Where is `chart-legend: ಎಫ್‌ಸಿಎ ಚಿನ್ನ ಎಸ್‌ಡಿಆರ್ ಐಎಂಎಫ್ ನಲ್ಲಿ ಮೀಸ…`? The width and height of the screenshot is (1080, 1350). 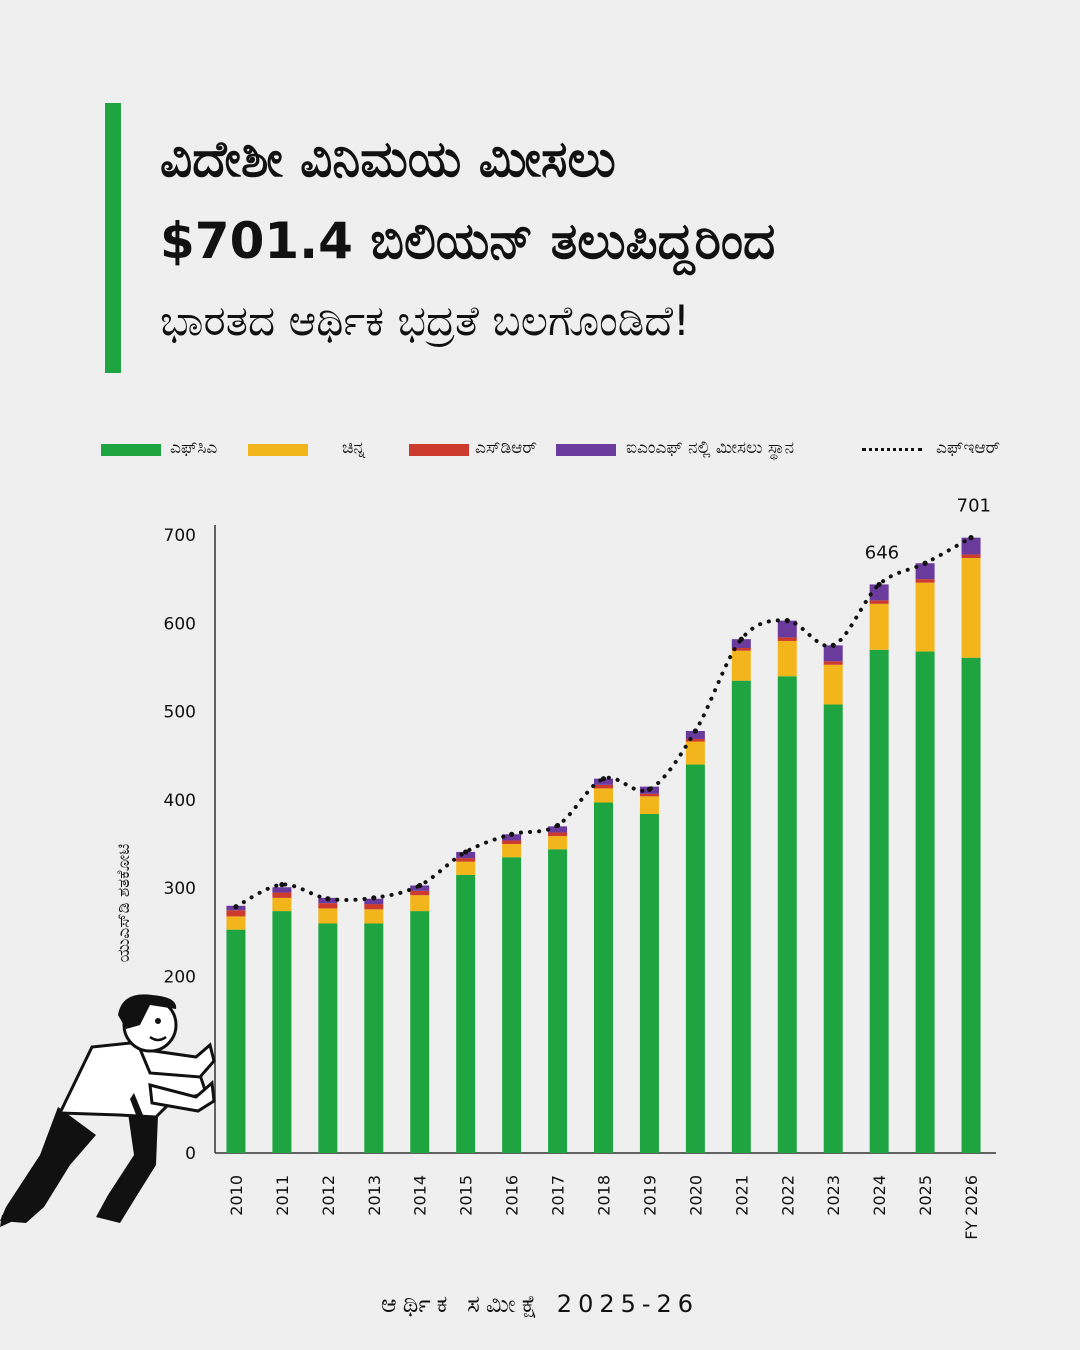
chart-legend: ಎಫ್‌ಸಿಎ ಚಿನ್ನ ಎಸ್‌ಡಿಆರ್ ಐಎಂಎಫ್ ನಲ್ಲಿ ಮೀಸ… is located at coordinates (540, 450).